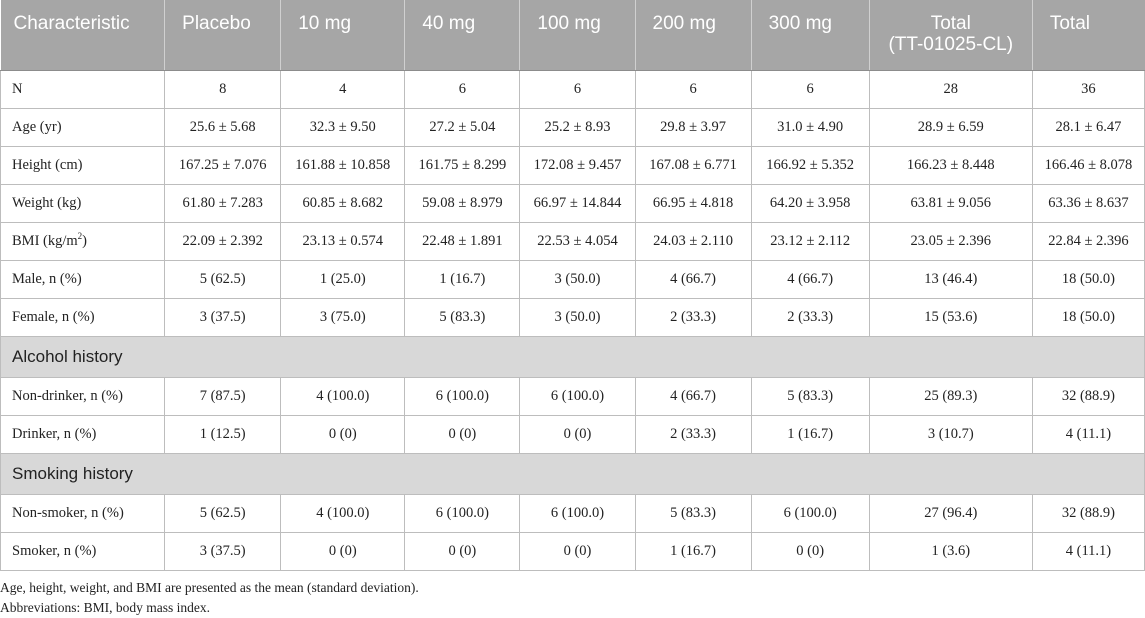 The height and width of the screenshot is (618, 1145). Describe the element at coordinates (47, 278) in the screenshot. I see `row-label-text: Male, n (%)` at that location.